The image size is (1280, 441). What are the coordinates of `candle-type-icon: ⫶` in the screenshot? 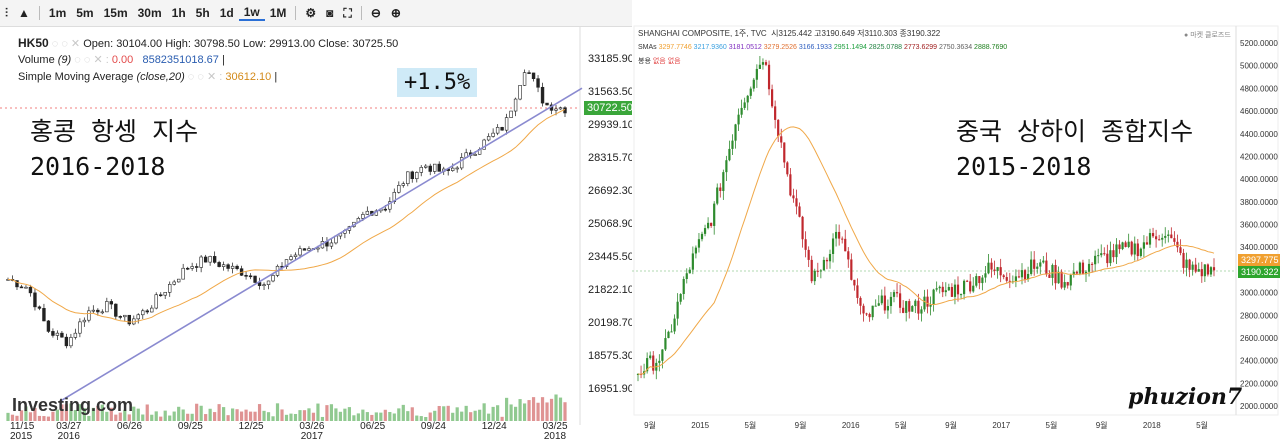 It's located at (7, 12).